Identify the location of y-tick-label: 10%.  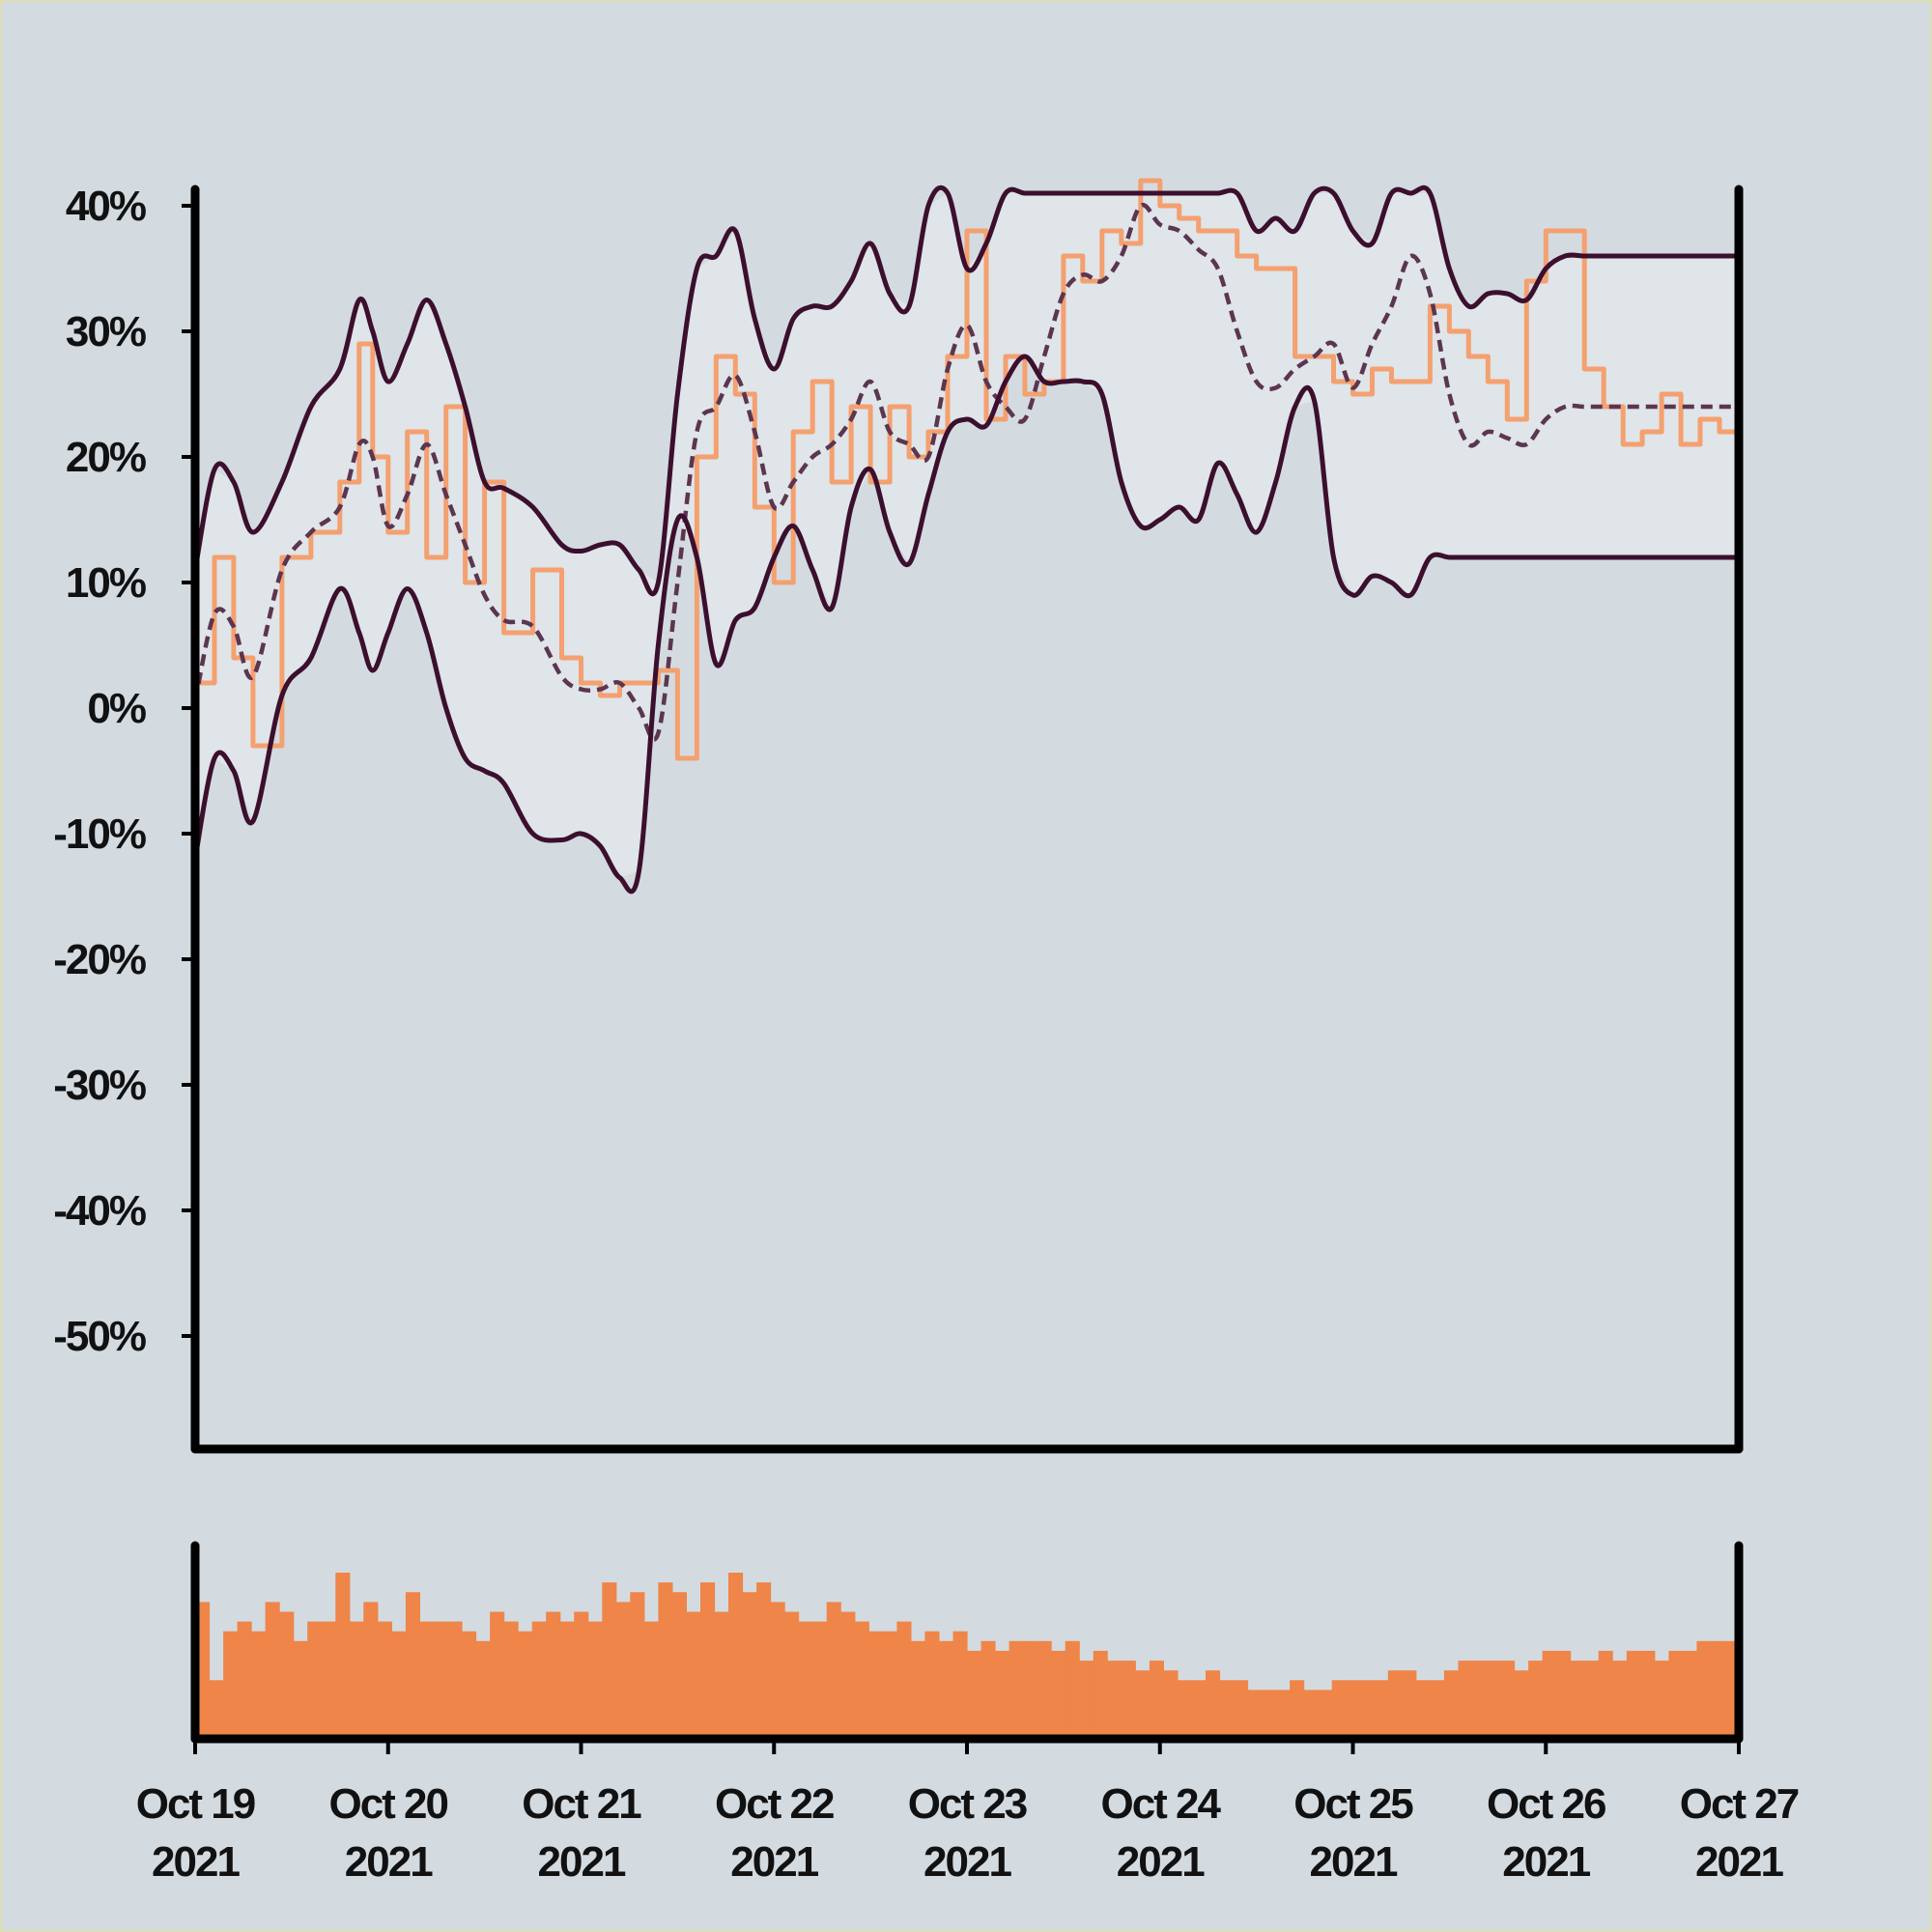
(106, 583).